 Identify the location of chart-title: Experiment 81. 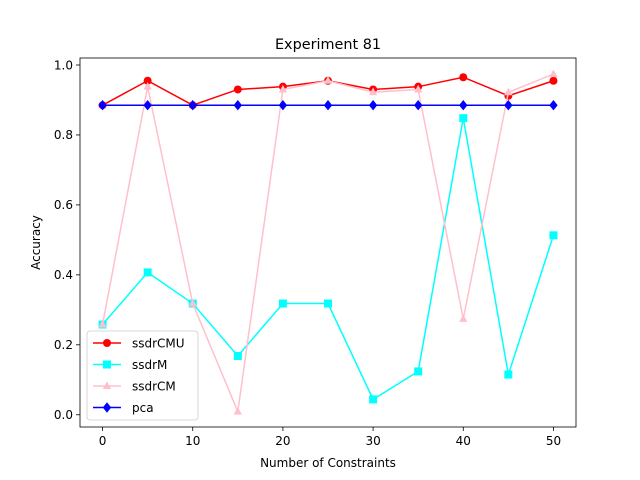
(328, 45).